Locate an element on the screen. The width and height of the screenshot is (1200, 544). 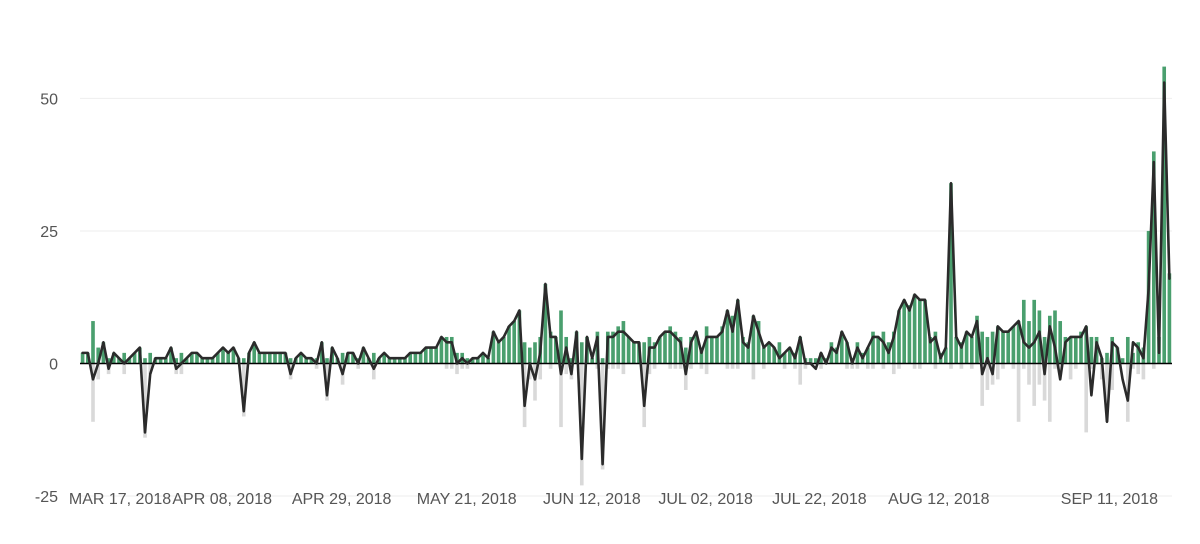
y-tick-label: 50 is located at coordinates (49, 99).